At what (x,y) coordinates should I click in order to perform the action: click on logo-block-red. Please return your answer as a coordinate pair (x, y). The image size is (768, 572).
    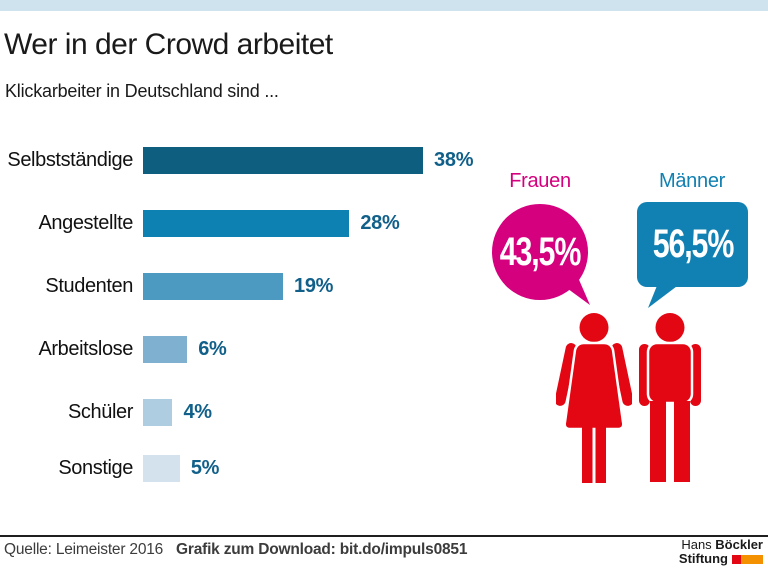
    Looking at the image, I should click on (736, 559).